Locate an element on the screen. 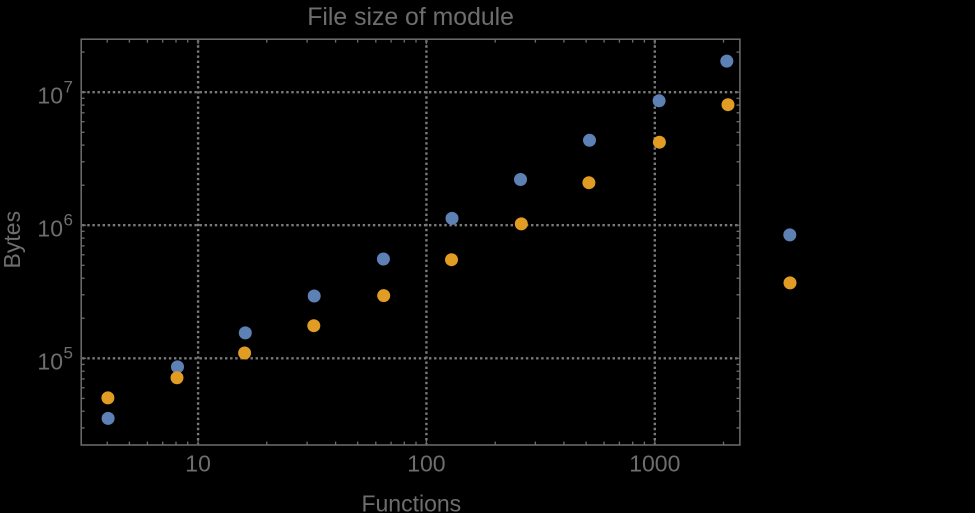 The image size is (975, 513). svg-text: 6 is located at coordinates (68, 220).